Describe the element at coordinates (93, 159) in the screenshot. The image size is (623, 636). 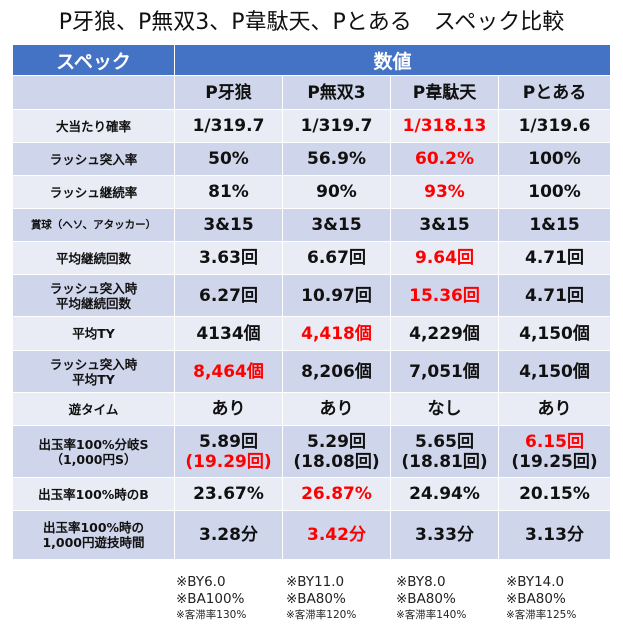
I see `row-label: ラッシュ突入率` at that location.